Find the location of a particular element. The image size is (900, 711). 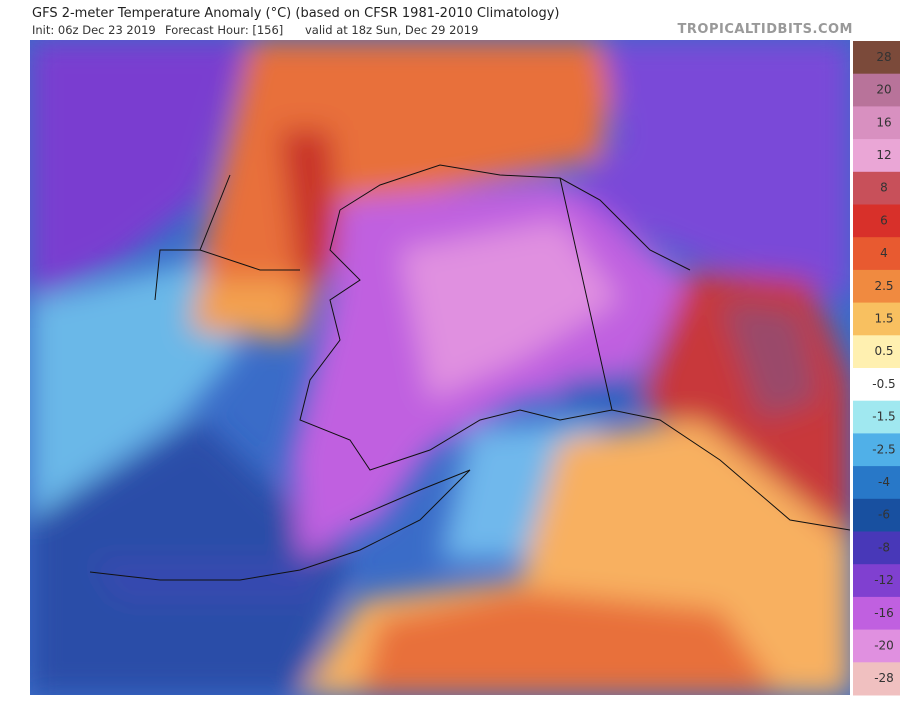

watermark: TROPICALTIDBITS.COM is located at coordinates (765, 29).